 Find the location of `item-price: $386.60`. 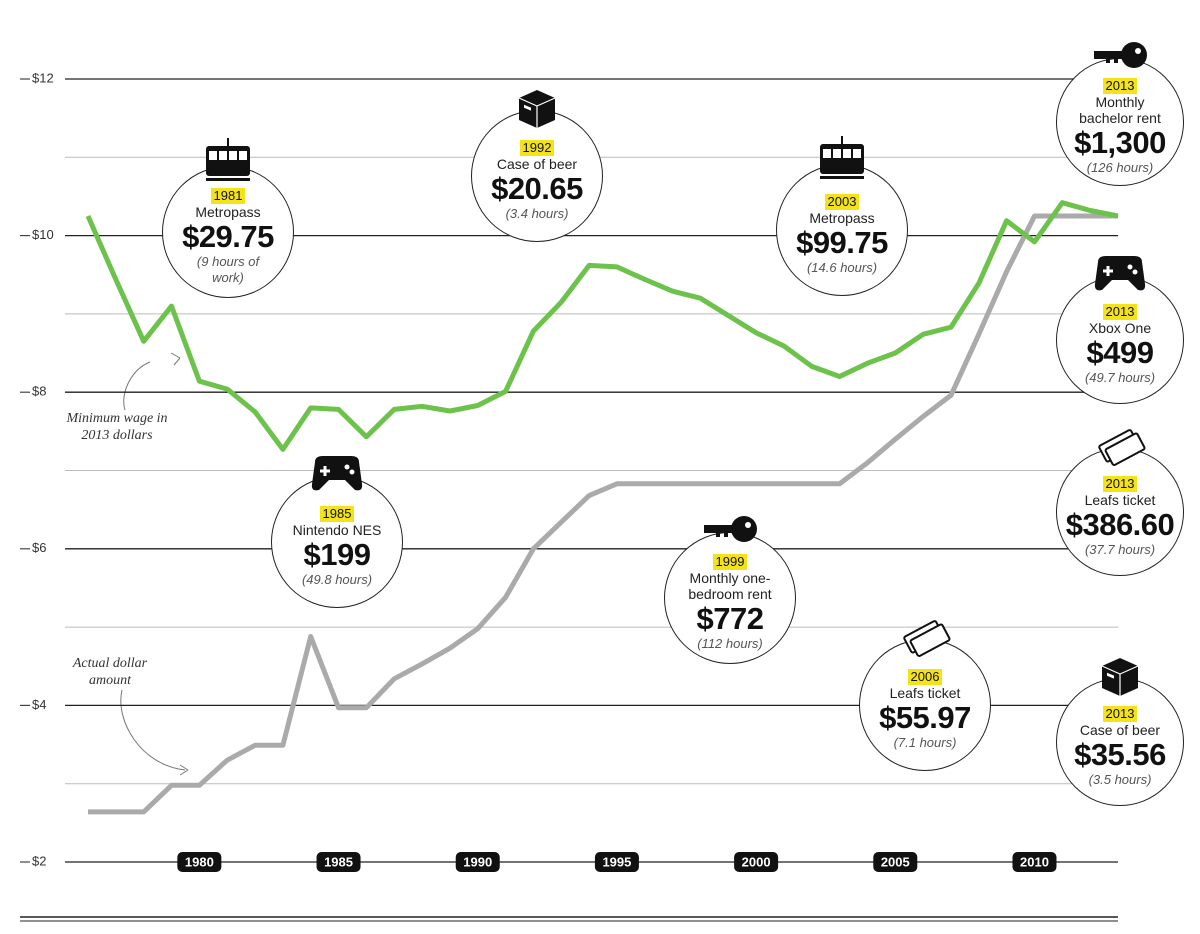

item-price: $386.60 is located at coordinates (1120, 524).